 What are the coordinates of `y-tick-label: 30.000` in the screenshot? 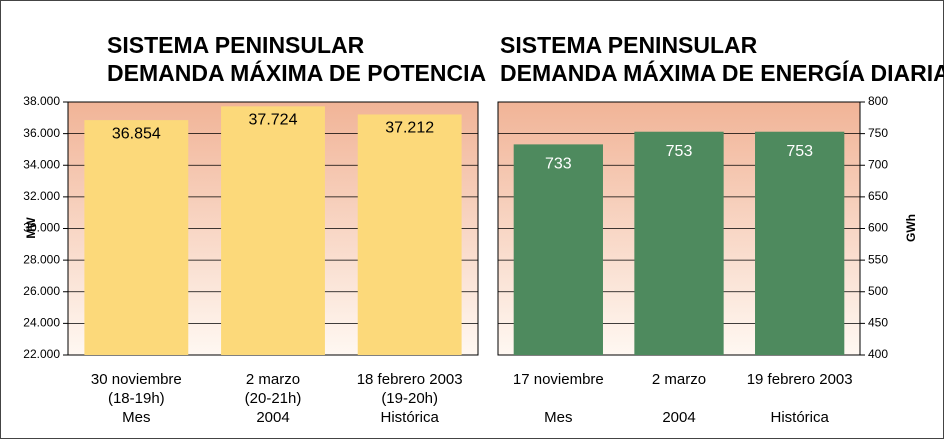 It's located at (41, 228).